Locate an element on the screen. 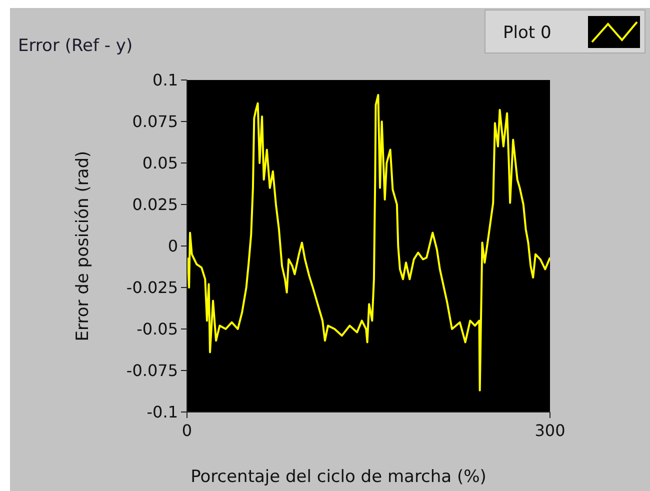 The image size is (650, 491). y-axis-title: Error de posición (rad) is located at coordinates (83, 246).